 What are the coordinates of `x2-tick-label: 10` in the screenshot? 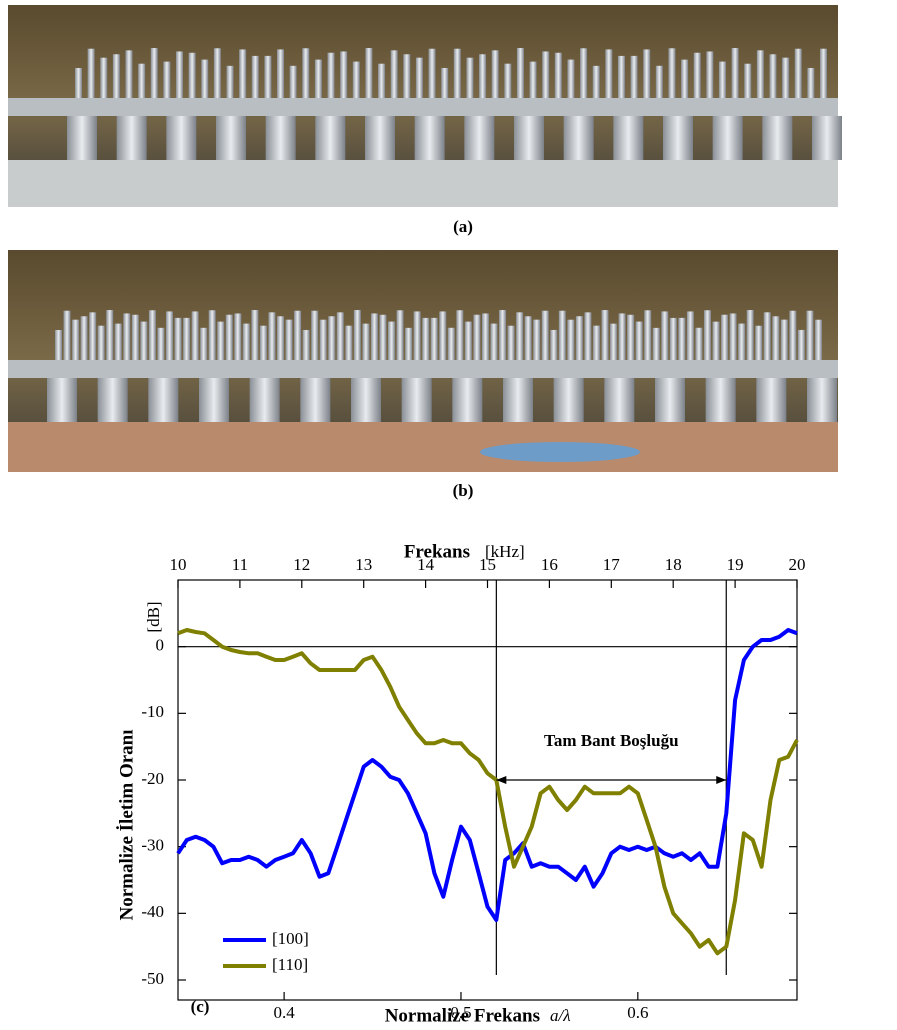 It's located at (178, 564).